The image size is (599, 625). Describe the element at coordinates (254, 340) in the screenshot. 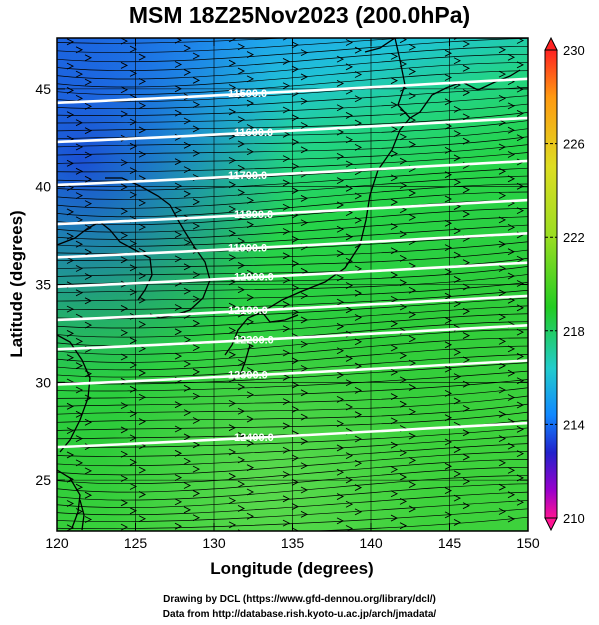

I see `contour-label: 12200.0` at that location.